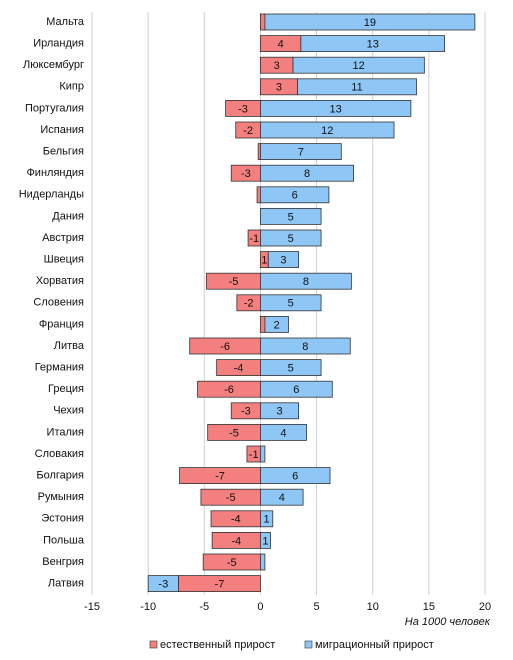 Image resolution: width=513 pixels, height=660 pixels. I want to click on x-tick-label: 15, so click(429, 607).